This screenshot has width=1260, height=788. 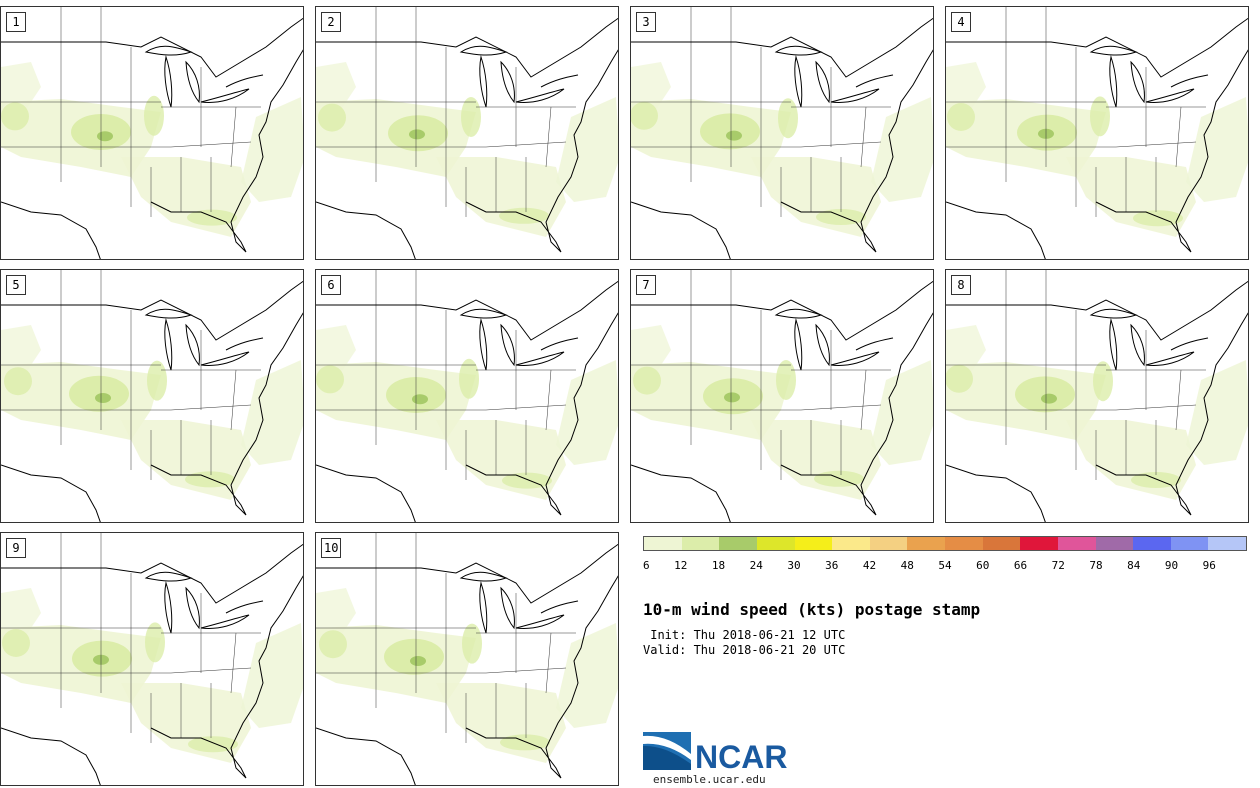 I want to click on map-panel-10: 10, so click(x=467, y=659).